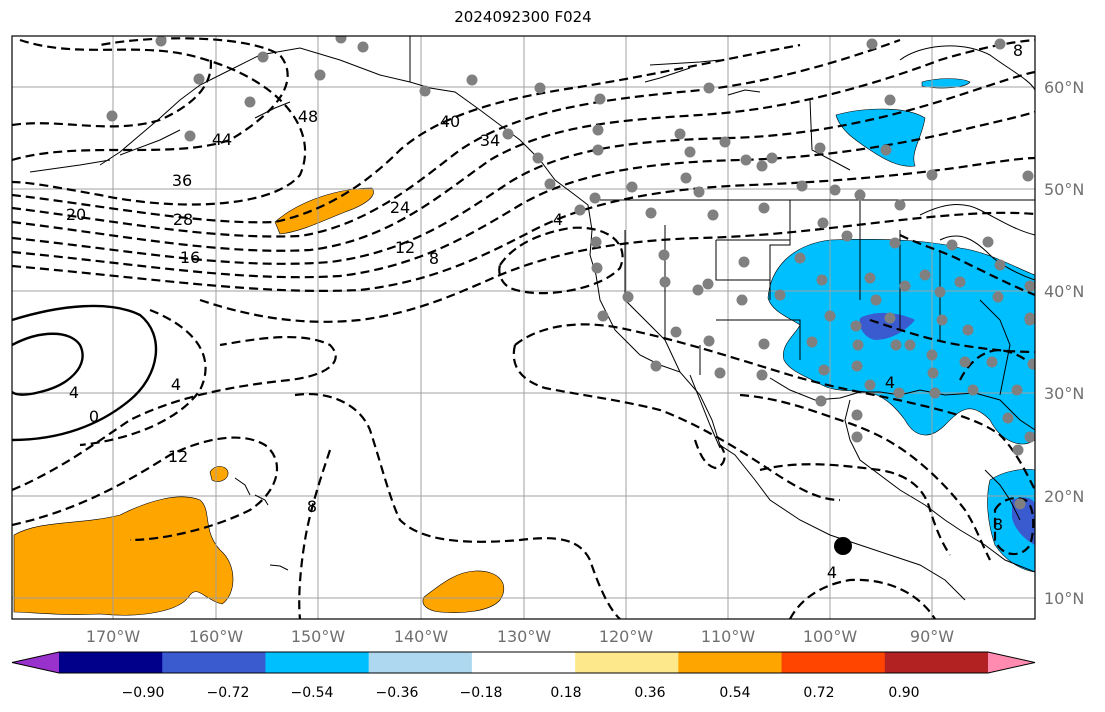 This screenshot has width=1105, height=712. Describe the element at coordinates (222, 139) in the screenshot. I see `contour-label: 44` at that location.